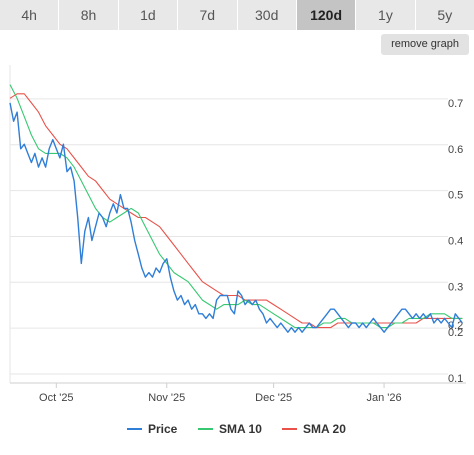  What do you see at coordinates (386, 15) in the screenshot?
I see `tab-1y: 1y` at bounding box center [386, 15].